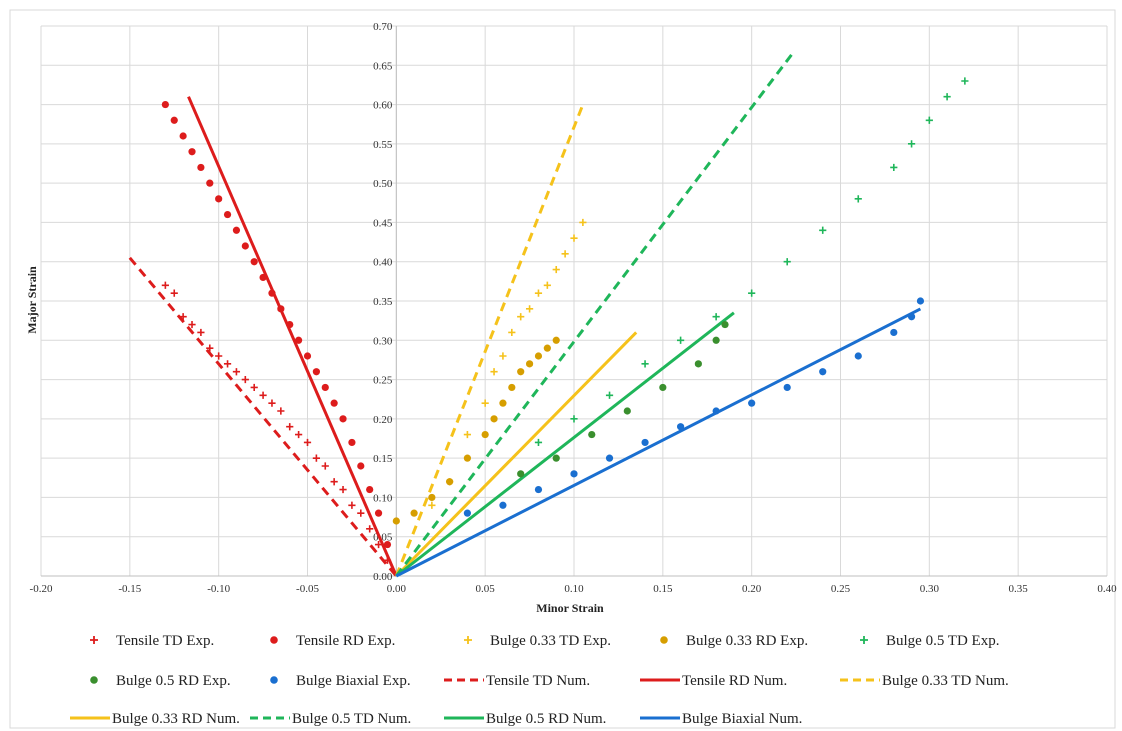 This screenshot has height=731, width=1122. I want to click on x-tick-label: 0.15, so click(663, 589).